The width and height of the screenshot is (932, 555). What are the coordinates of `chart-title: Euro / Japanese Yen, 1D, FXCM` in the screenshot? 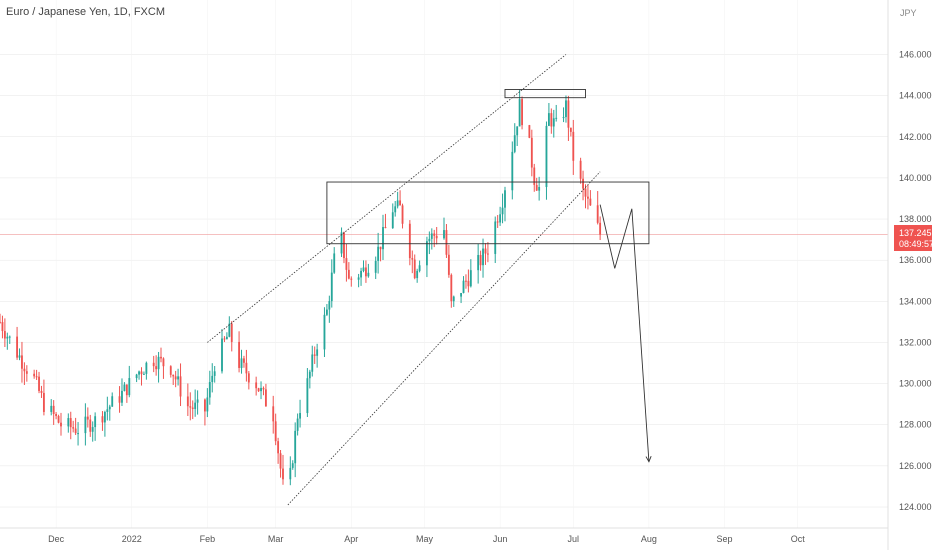 It's located at (85, 12).